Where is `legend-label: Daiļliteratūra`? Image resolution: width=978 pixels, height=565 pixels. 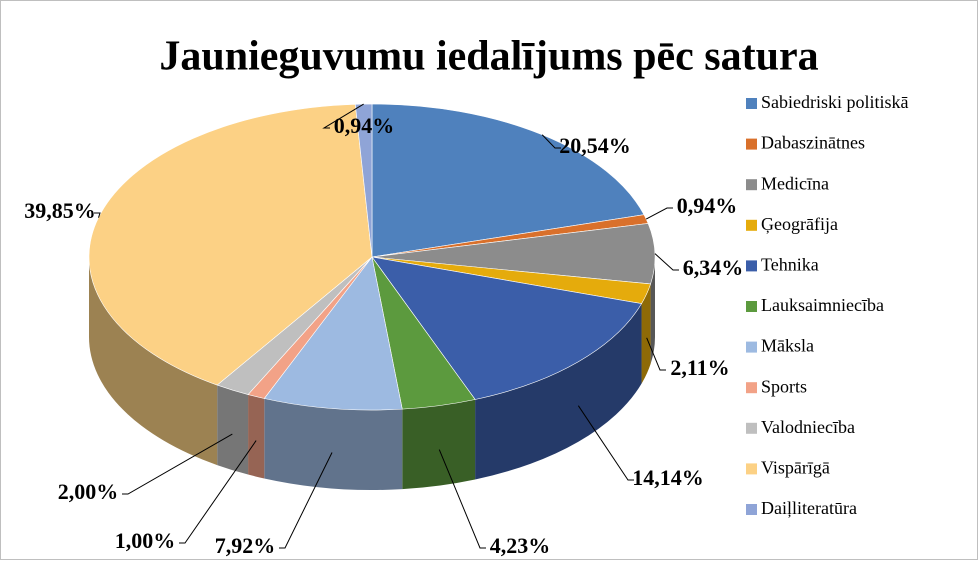 legend-label: Daiļliteratūra is located at coordinates (809, 508).